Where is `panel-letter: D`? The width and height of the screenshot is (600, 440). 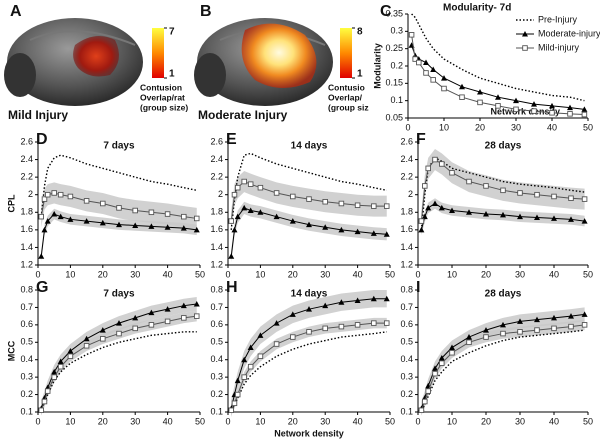
panel-letter: D is located at coordinates (42, 139).